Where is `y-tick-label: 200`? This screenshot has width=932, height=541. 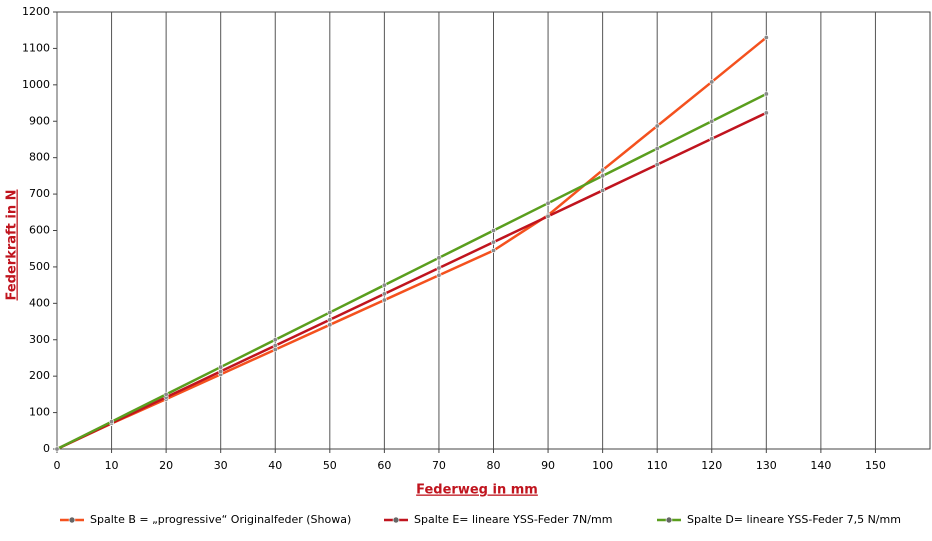
y-tick-label: 200 is located at coordinates (39, 375).